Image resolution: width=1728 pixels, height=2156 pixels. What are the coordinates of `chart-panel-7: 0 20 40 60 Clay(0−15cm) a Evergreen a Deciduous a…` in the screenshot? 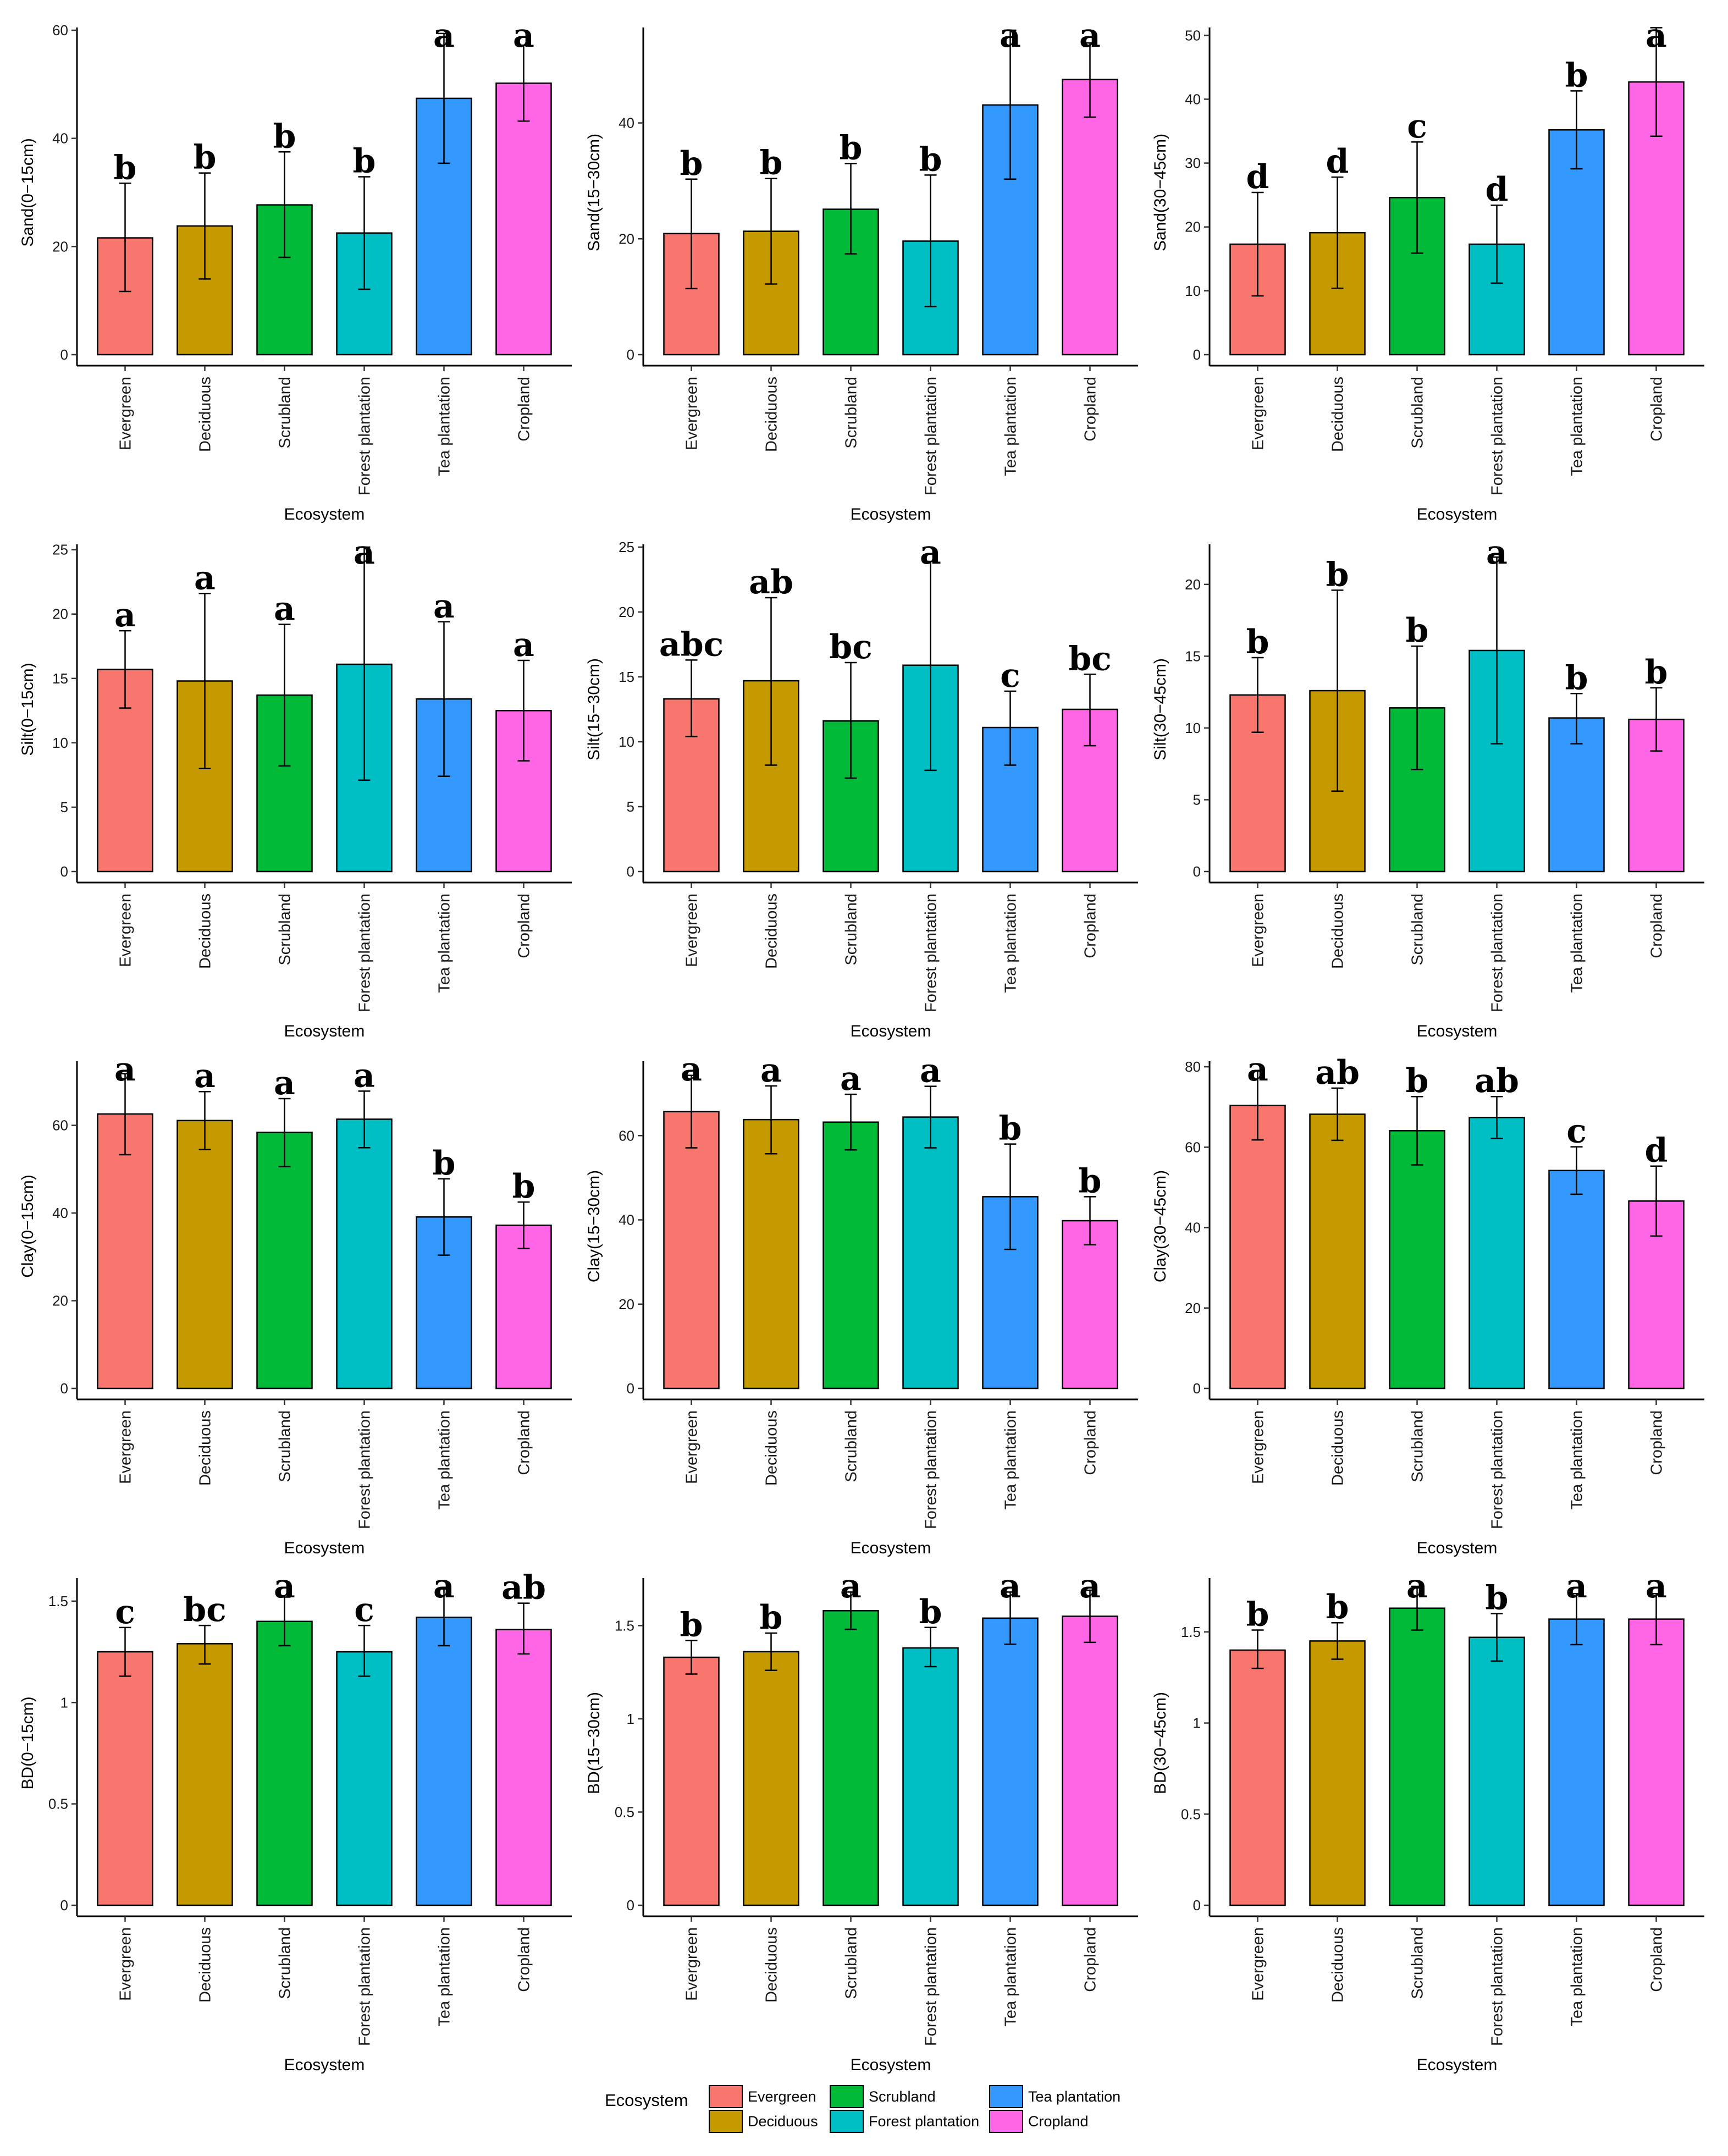 It's located at (295, 1303).